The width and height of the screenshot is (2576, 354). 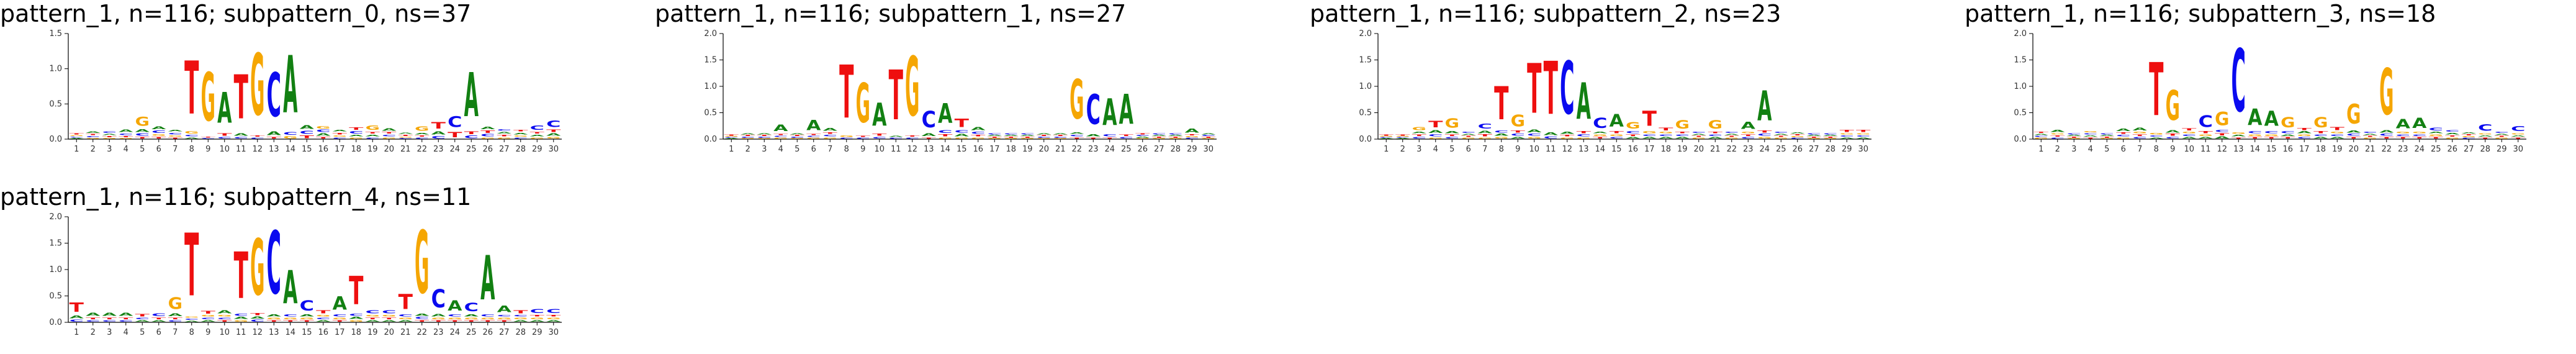 What do you see at coordinates (1863, 149) in the screenshot?
I see `x-tick-label: 30` at bounding box center [1863, 149].